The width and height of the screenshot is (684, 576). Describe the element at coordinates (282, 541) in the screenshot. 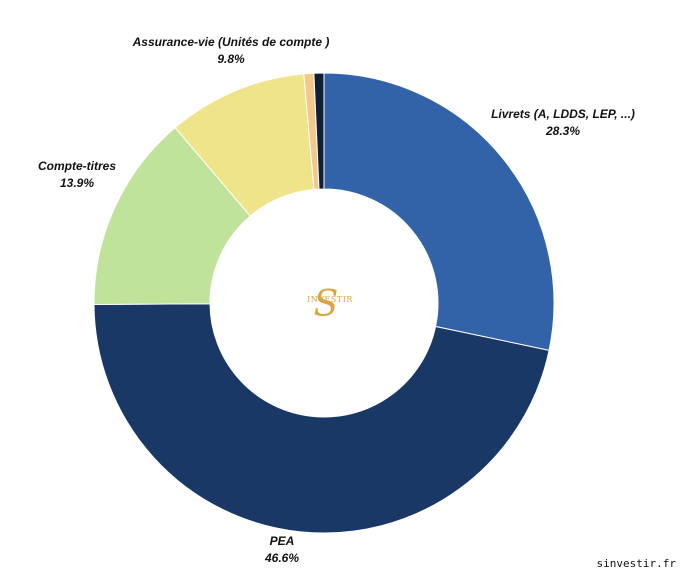

I see `slice-label-2: PEA` at that location.